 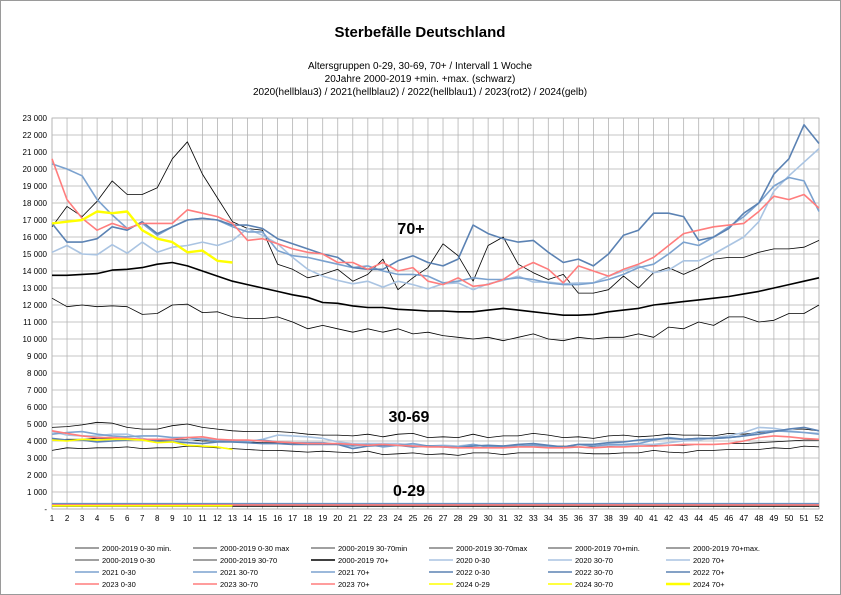 I want to click on y-tick-label: 16 000, so click(x=35, y=237).